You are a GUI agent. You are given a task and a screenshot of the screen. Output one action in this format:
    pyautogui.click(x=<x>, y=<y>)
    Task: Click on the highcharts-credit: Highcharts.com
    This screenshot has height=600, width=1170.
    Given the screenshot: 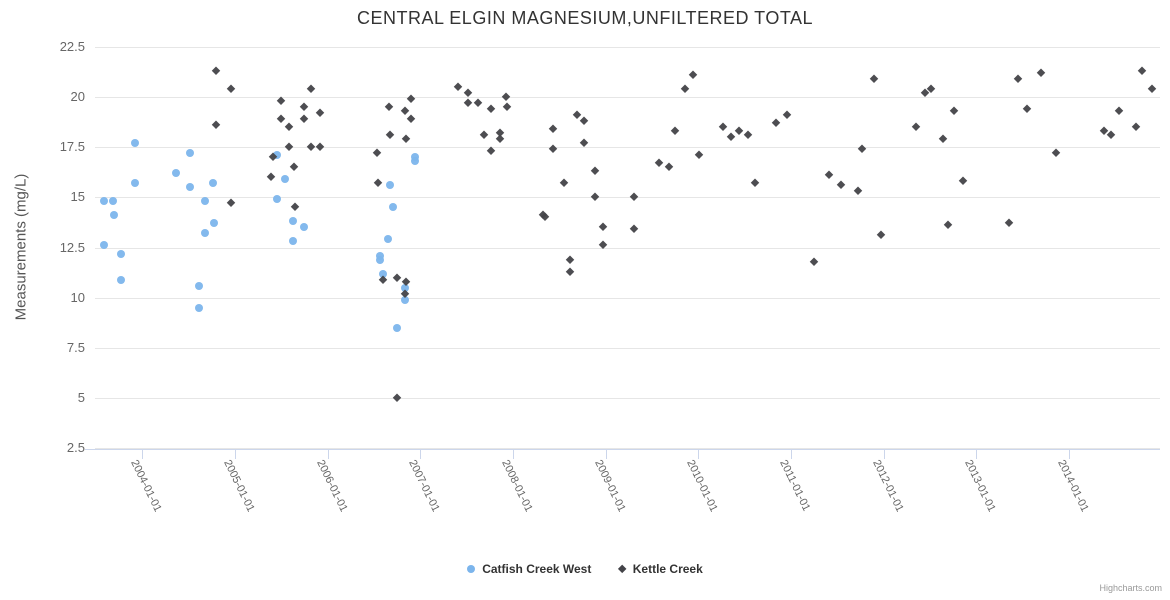 What is the action you would take?
    pyautogui.click(x=1130, y=588)
    